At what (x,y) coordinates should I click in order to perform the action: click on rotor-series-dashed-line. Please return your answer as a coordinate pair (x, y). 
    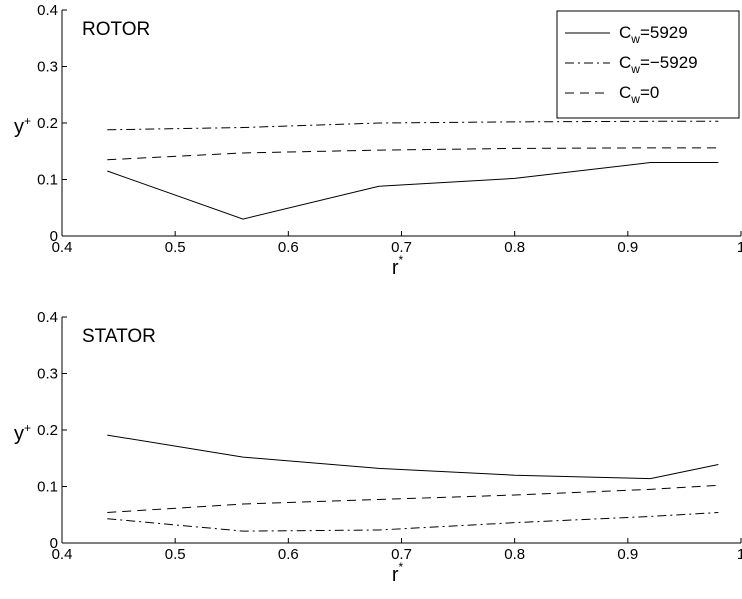
    Looking at the image, I should click on (413, 154).